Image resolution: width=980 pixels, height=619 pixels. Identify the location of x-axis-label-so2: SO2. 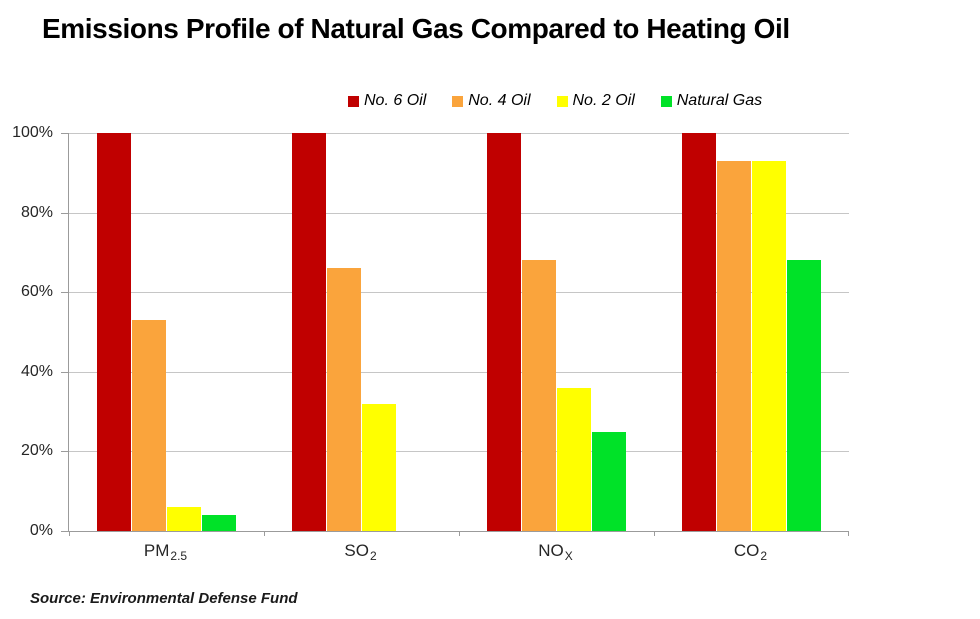
(360, 552).